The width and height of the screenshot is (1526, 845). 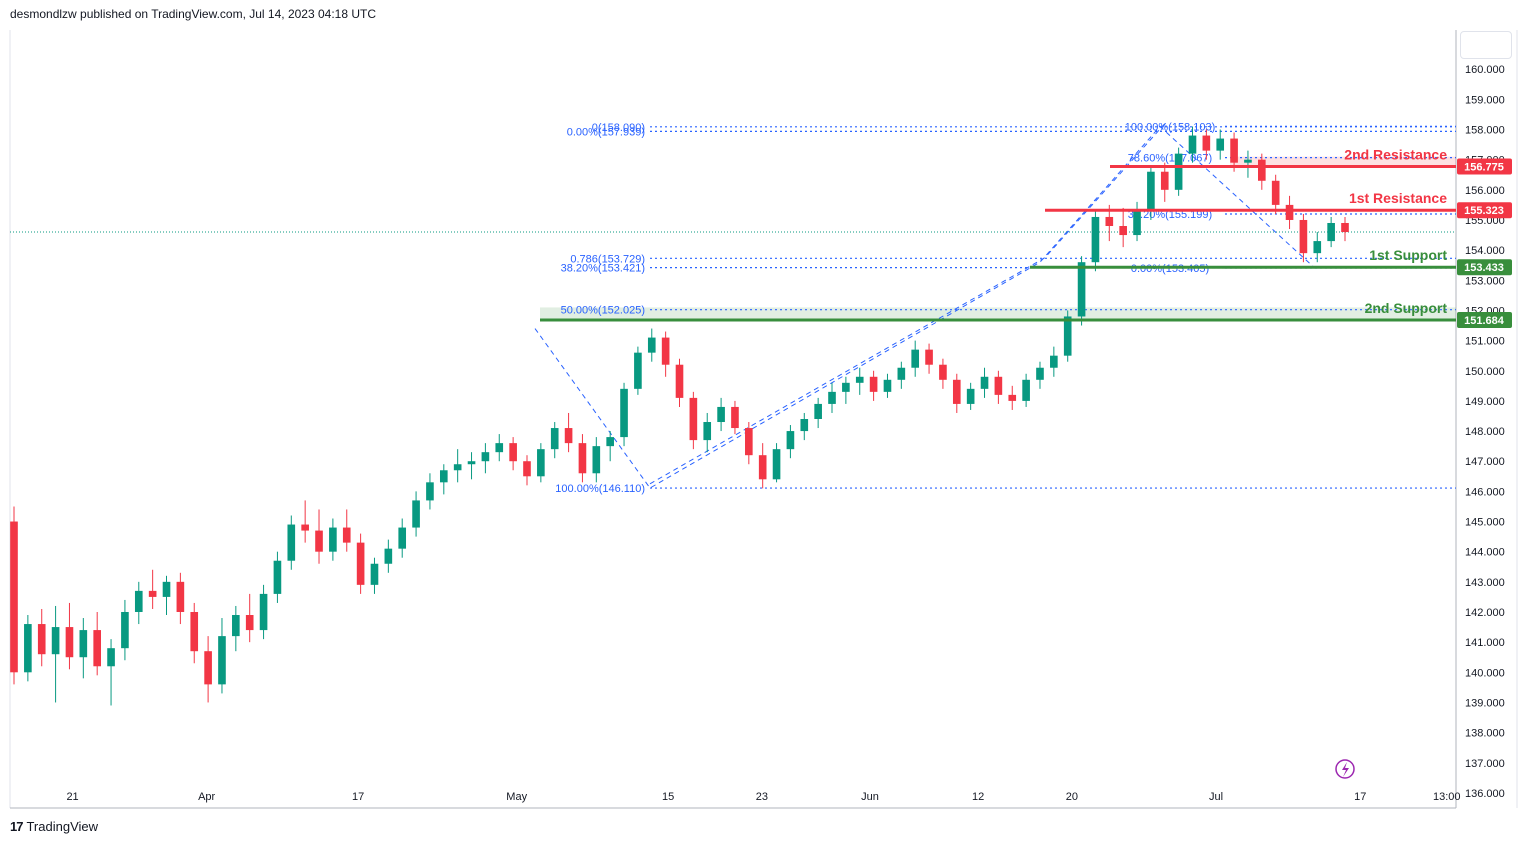 I want to click on fib-level-label: 0.00%(153.405), so click(x=1170, y=269).